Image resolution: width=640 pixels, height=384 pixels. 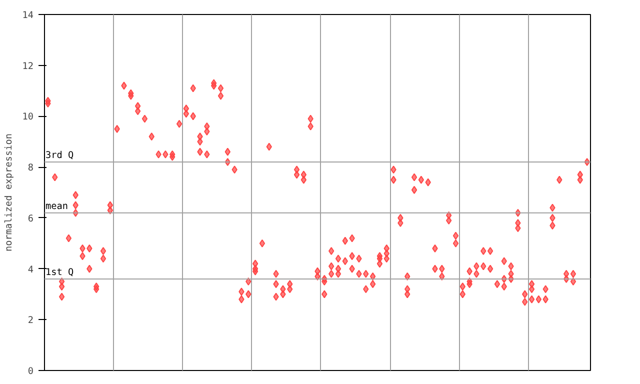 I want to click on y-tick-label: 2, so click(x=31, y=320).